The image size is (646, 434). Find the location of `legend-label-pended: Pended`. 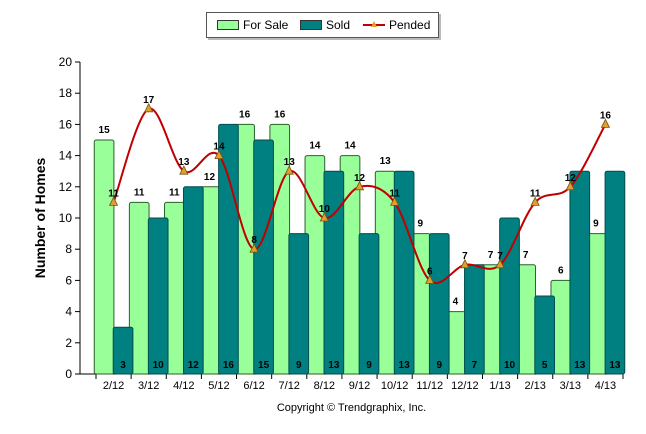

legend-label-pended: Pended is located at coordinates (410, 25).